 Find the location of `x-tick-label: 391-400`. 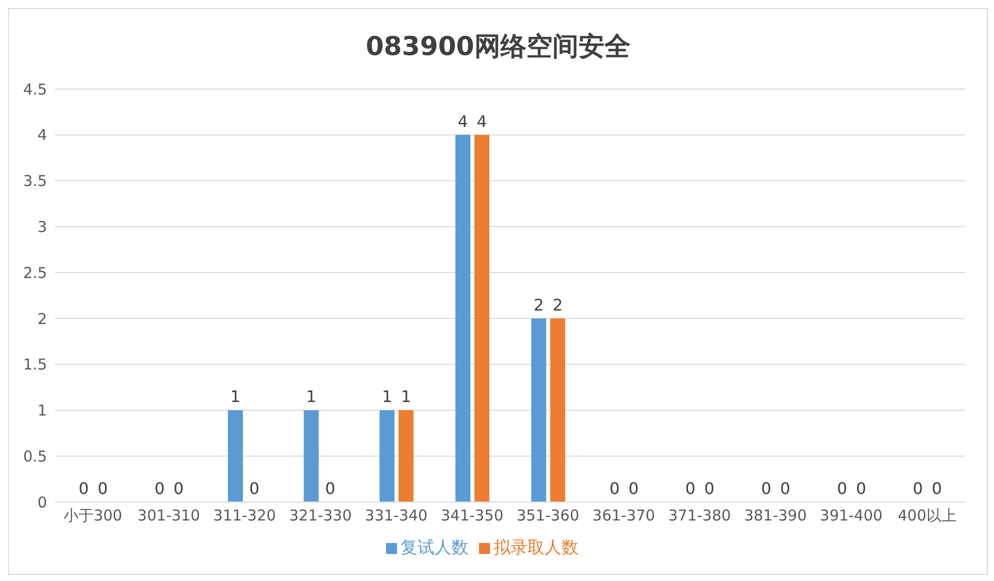

x-tick-label: 391-400 is located at coordinates (851, 515).